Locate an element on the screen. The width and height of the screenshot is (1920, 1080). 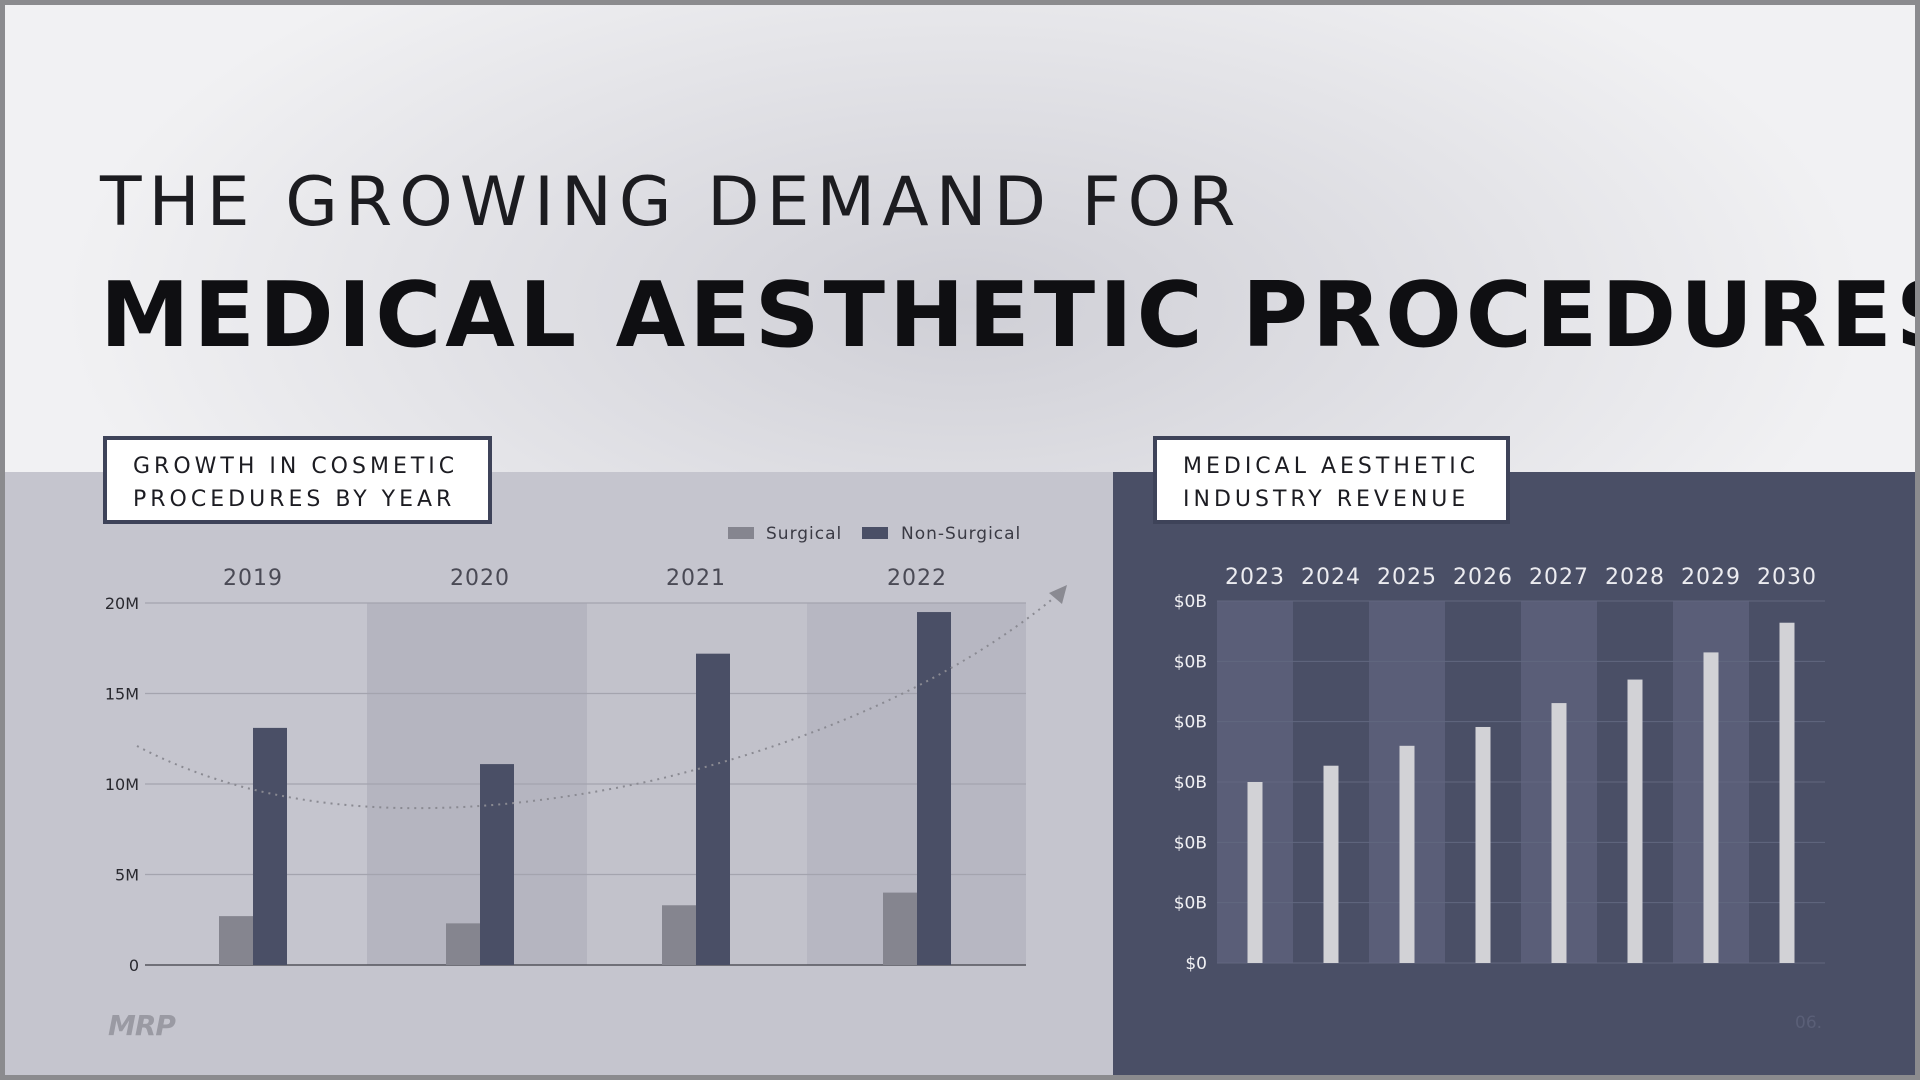
revenue-year-label: 2026 is located at coordinates (1483, 577).